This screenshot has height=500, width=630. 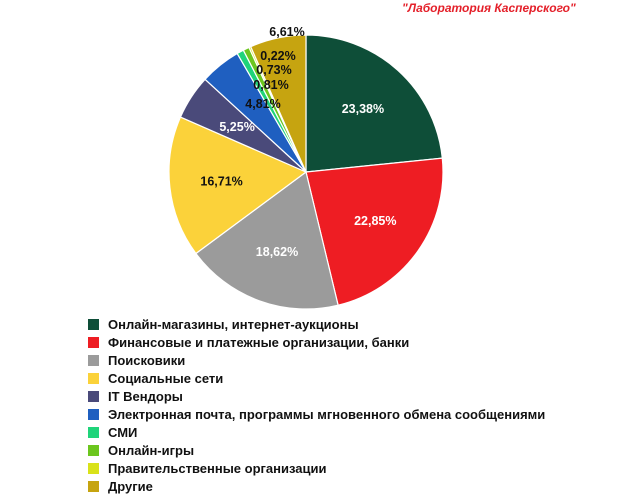 What do you see at coordinates (166, 378) in the screenshot?
I see `legend-label-4: Социальные сети` at bounding box center [166, 378].